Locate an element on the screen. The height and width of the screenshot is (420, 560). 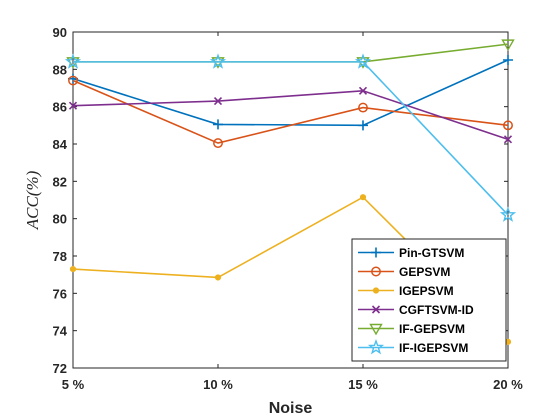
y-tick-label: 76 is located at coordinates (60, 293).